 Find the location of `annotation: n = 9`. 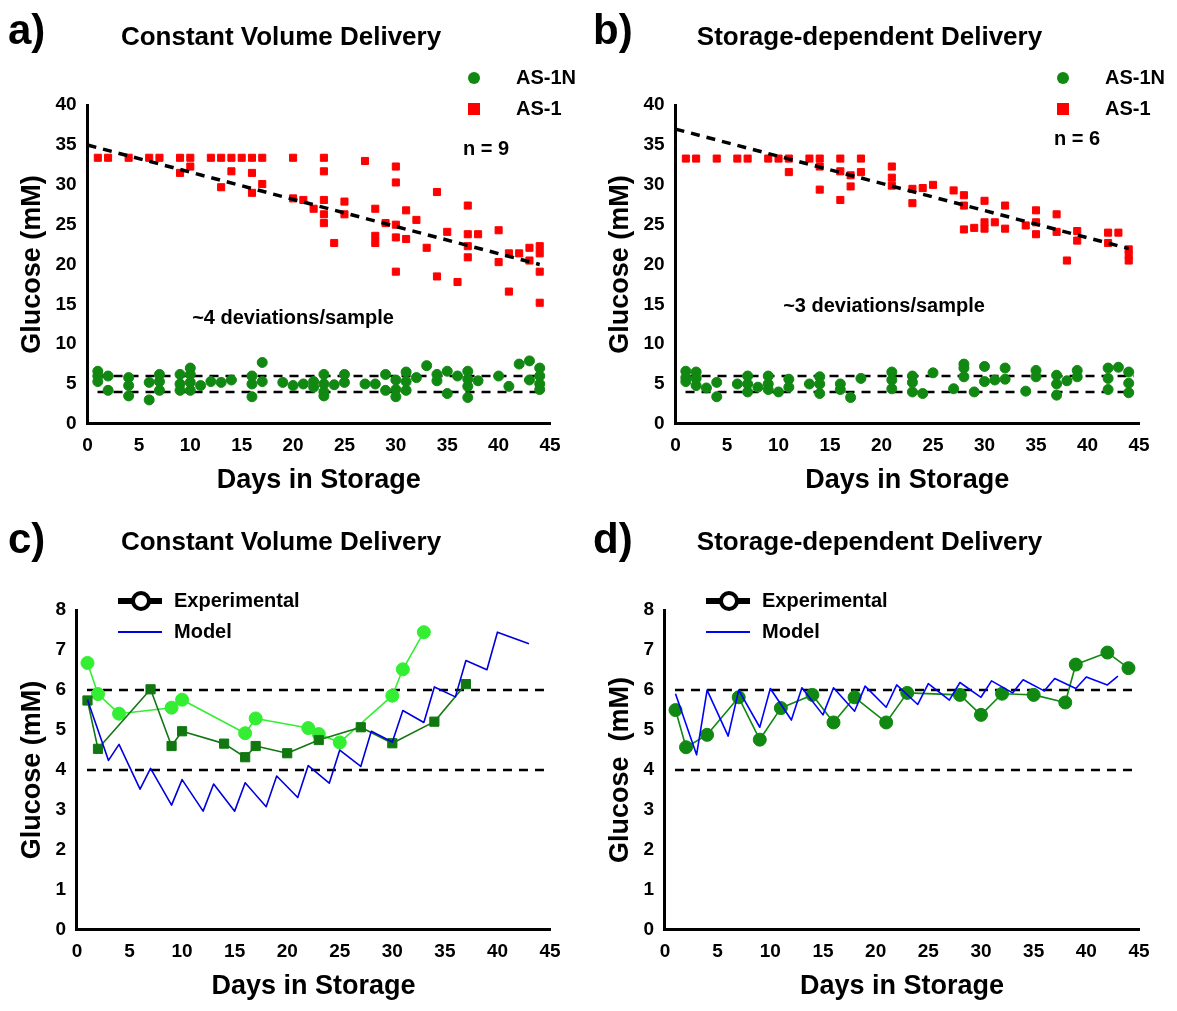

annotation: n = 9 is located at coordinates (486, 148).